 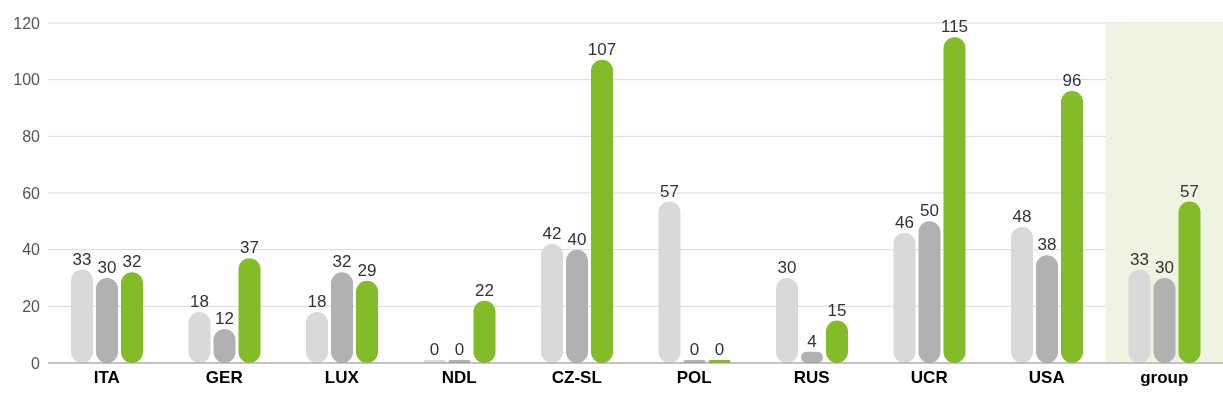 I want to click on y-tick-label: 60, so click(x=31, y=193).